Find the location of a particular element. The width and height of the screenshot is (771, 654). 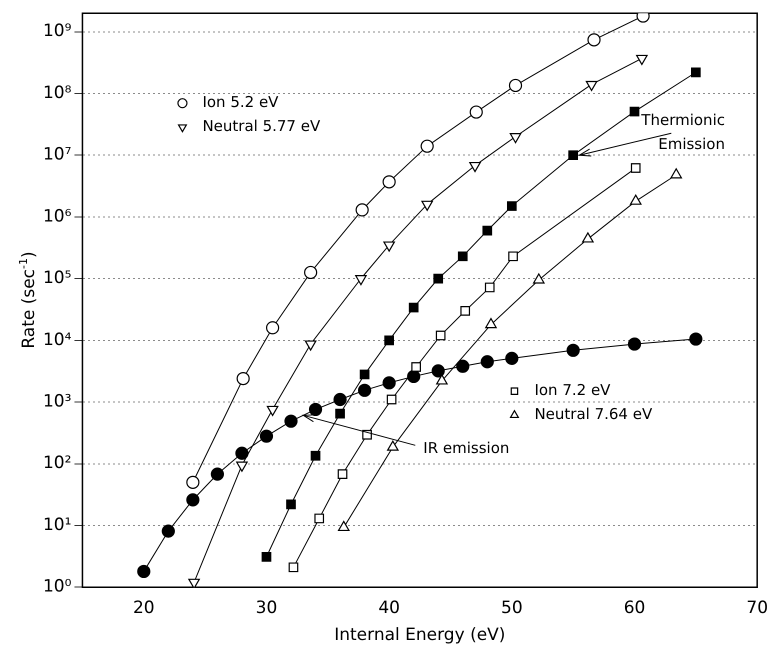

y-tick-label: 10² is located at coordinates (57, 463).